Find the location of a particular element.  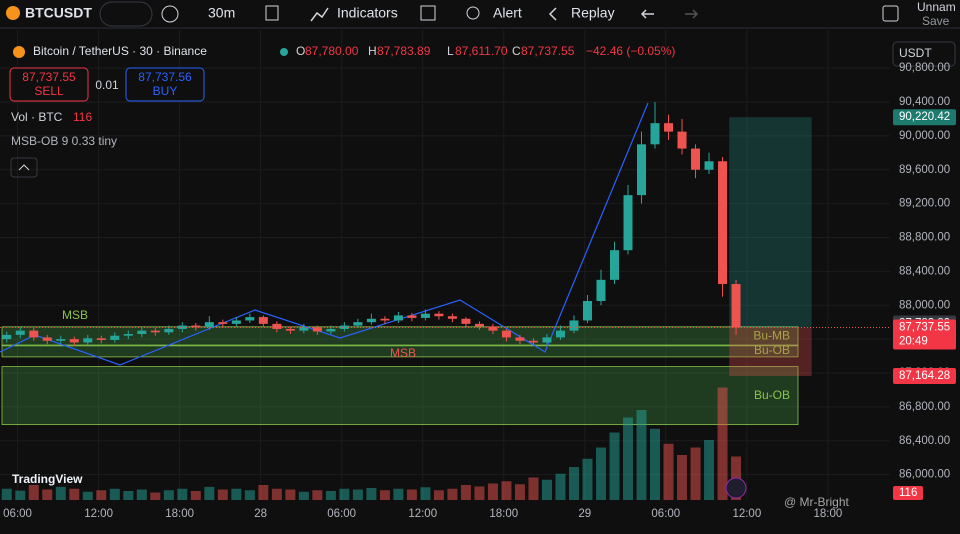

volume-label-box is located at coordinates (908, 493).